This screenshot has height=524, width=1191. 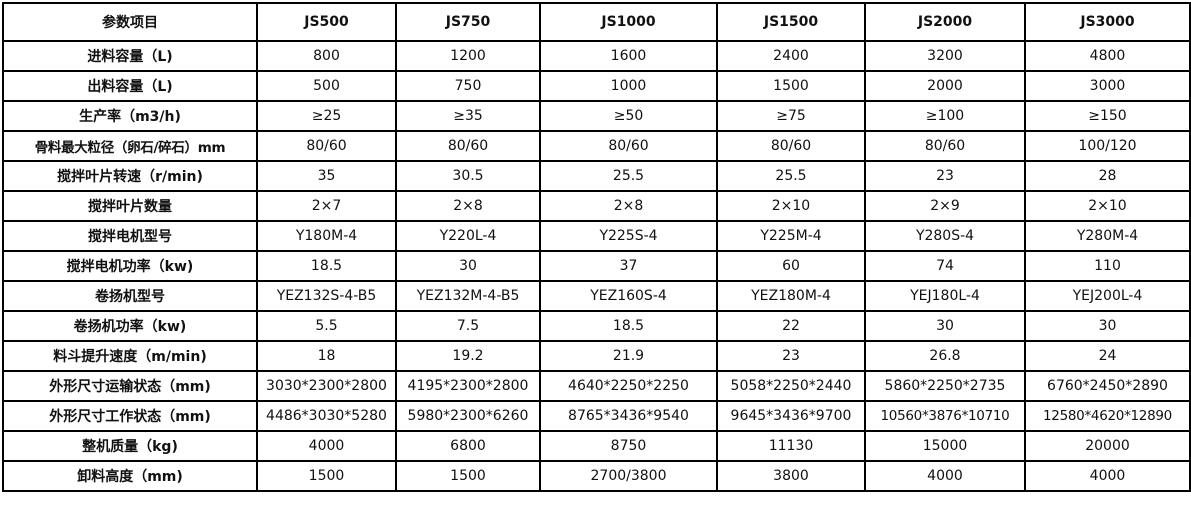 I want to click on header-parameter: 参数项目, so click(x=130, y=22).